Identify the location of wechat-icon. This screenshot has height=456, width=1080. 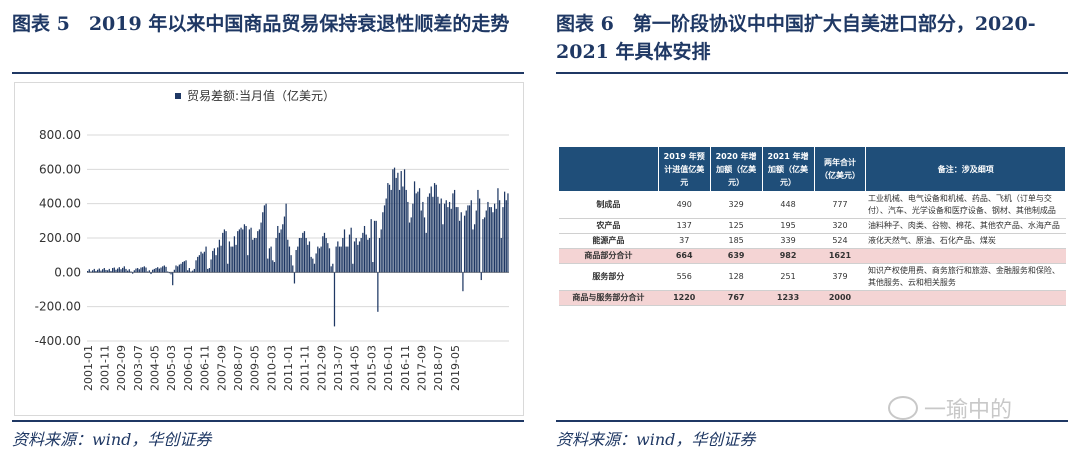
(903, 408).